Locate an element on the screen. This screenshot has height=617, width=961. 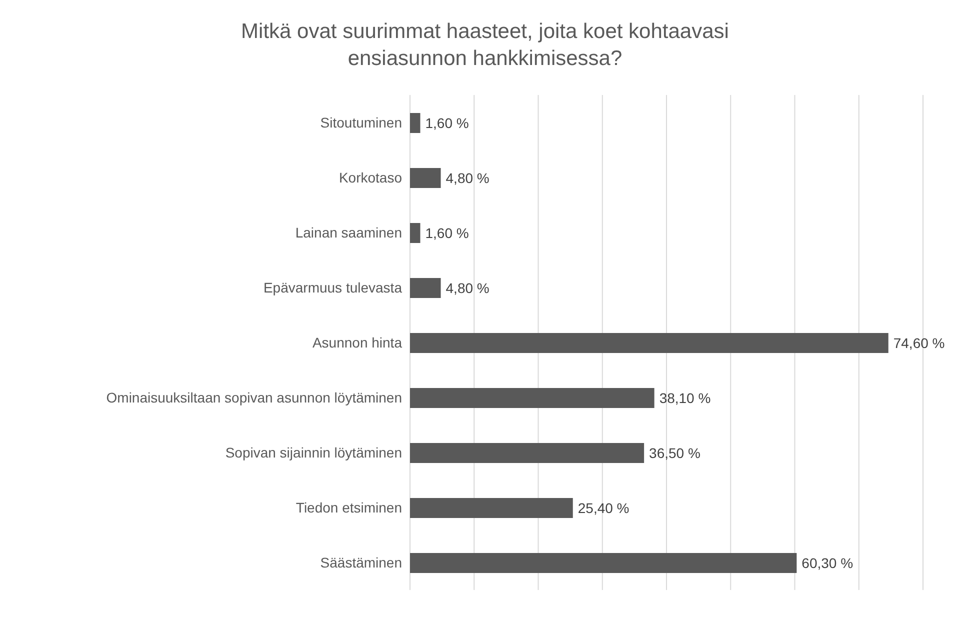
data-label: 60,30 % is located at coordinates (828, 562).